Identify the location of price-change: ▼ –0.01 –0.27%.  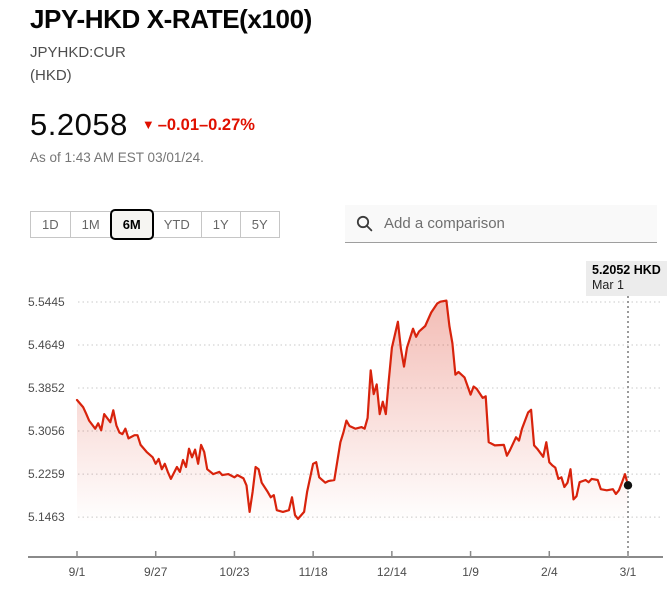
(198, 125).